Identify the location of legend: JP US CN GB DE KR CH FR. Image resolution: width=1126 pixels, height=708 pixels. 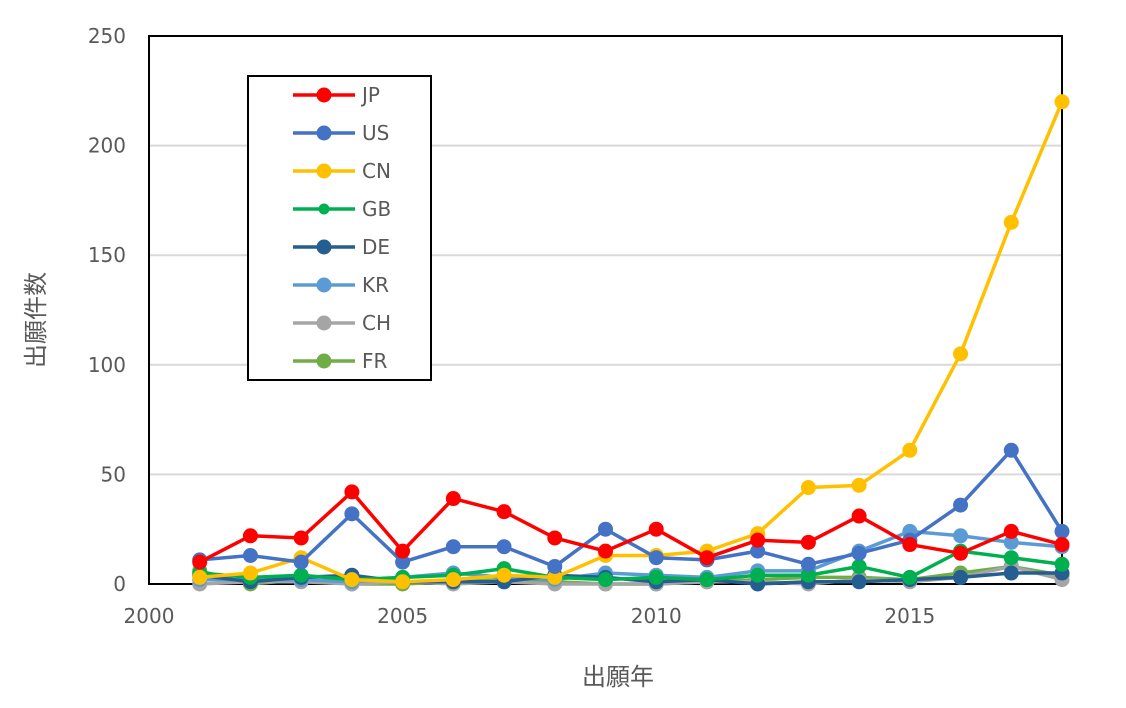
(339, 228).